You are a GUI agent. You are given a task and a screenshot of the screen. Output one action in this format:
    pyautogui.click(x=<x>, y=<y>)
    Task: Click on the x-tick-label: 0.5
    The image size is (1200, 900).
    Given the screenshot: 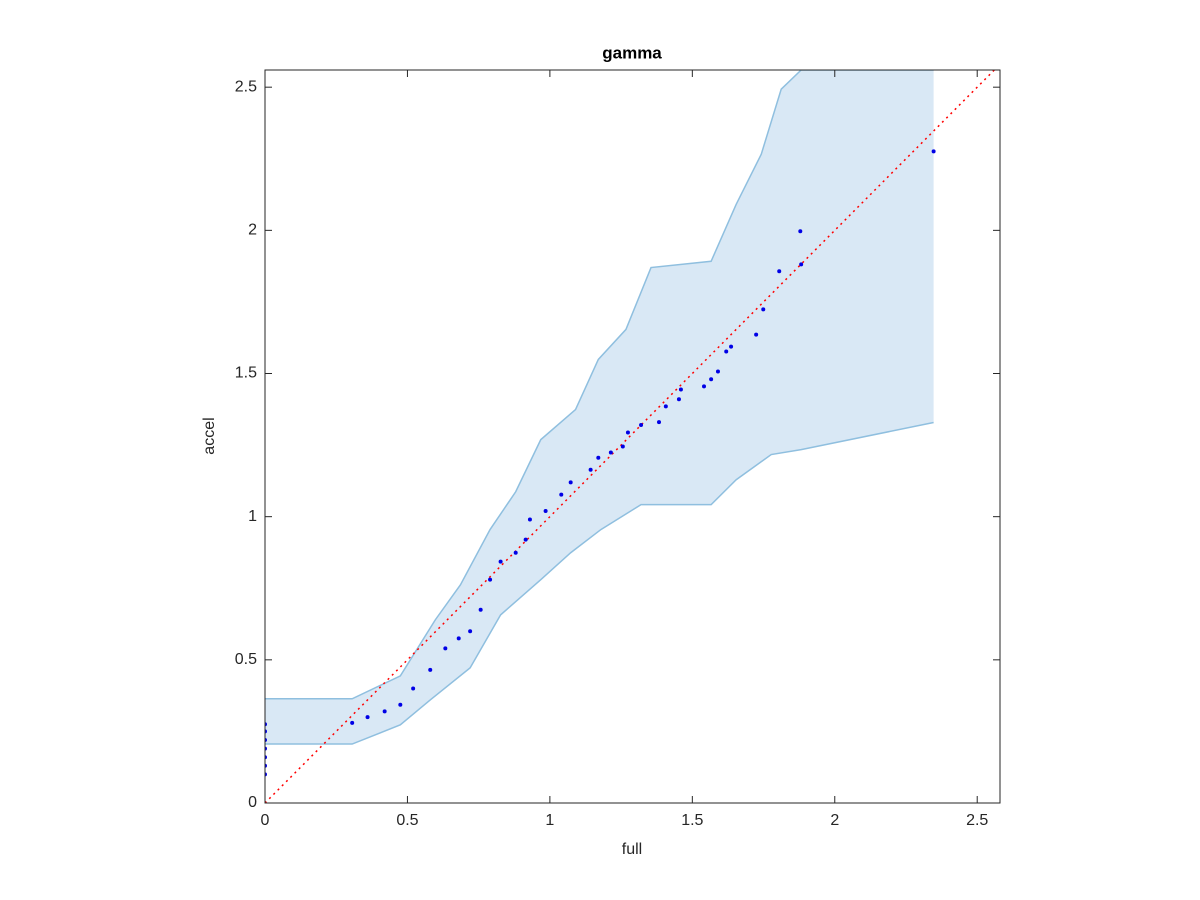 What is the action you would take?
    pyautogui.click(x=407, y=820)
    